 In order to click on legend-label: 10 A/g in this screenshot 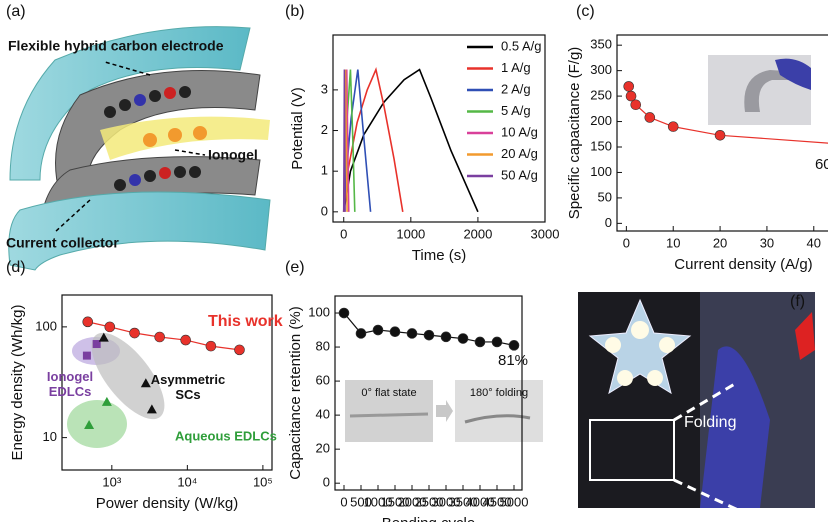, I will do `click(519, 131)`.